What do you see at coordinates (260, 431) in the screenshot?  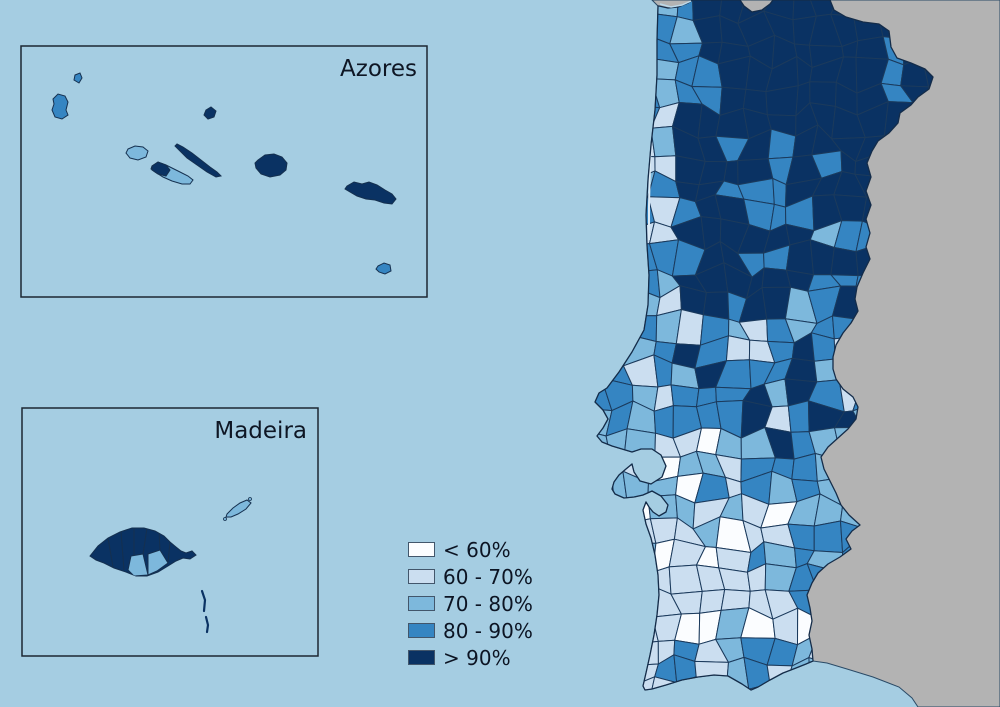 I see `madeira-inset-title: Madeira` at bounding box center [260, 431].